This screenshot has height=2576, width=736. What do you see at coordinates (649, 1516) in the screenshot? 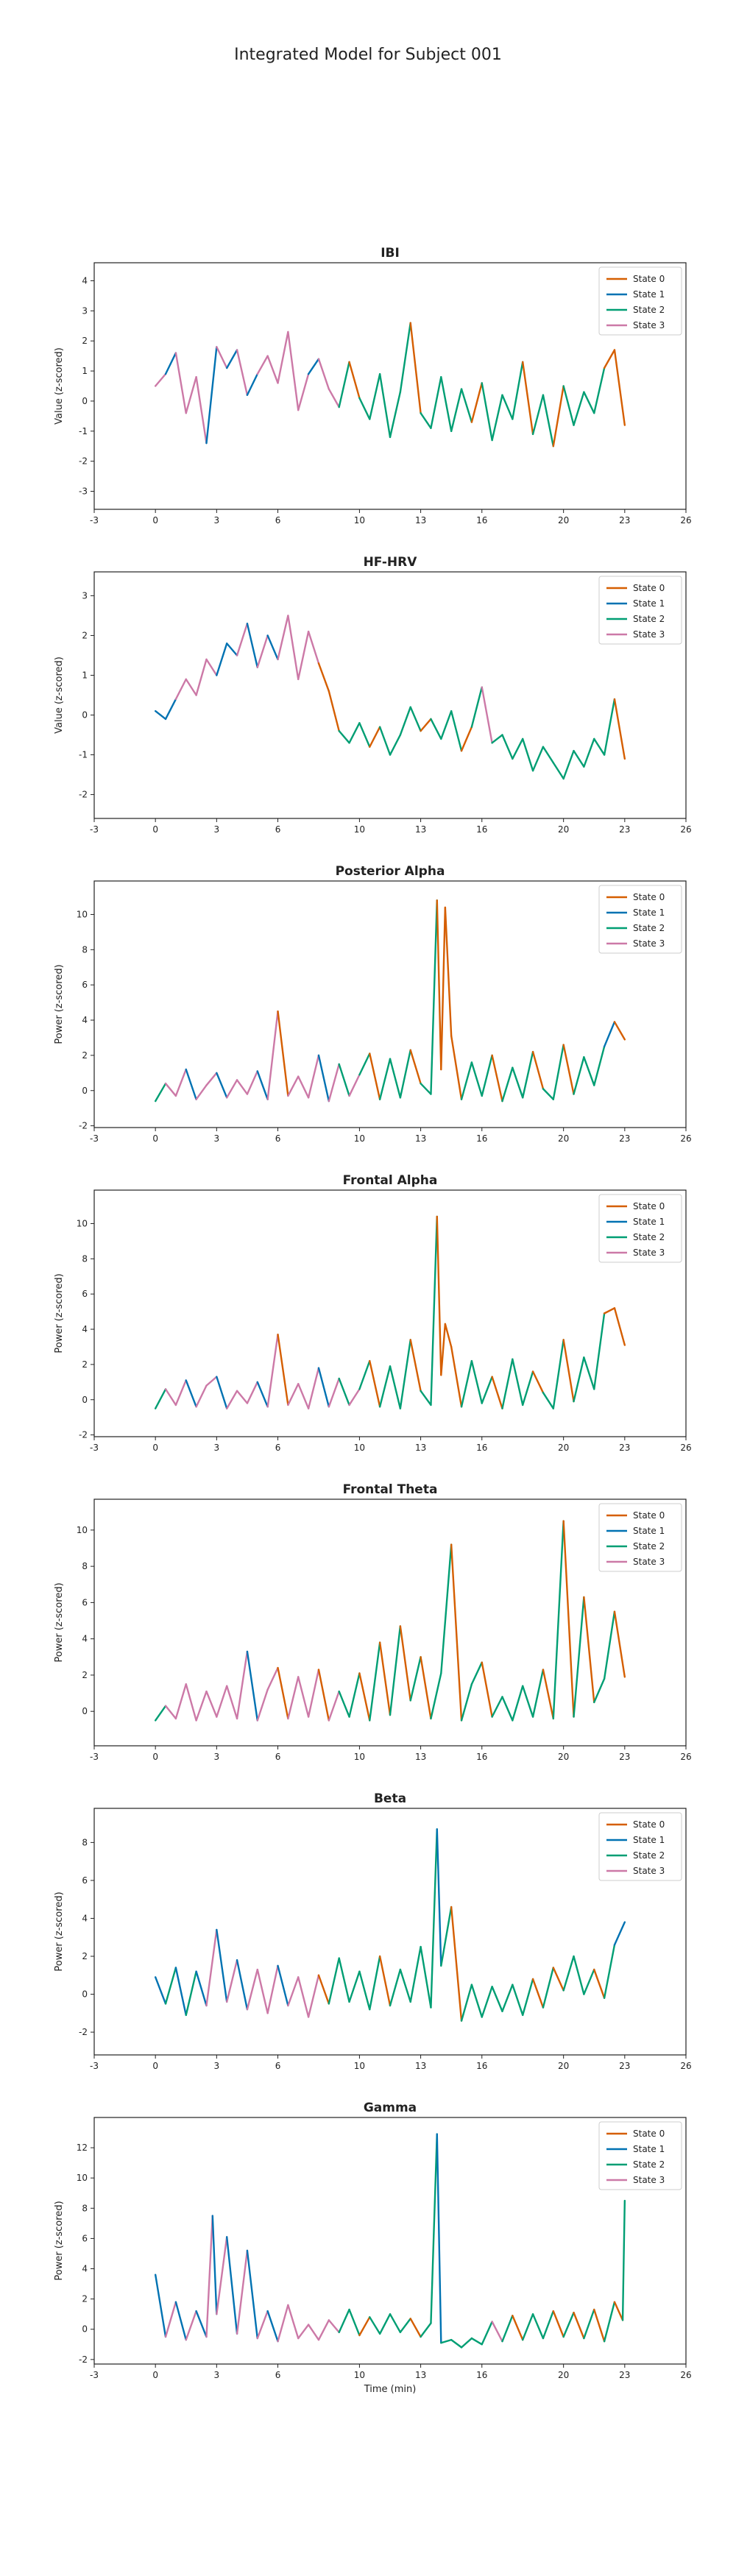
I see `legend-label-state-0: State 0` at bounding box center [649, 1516].